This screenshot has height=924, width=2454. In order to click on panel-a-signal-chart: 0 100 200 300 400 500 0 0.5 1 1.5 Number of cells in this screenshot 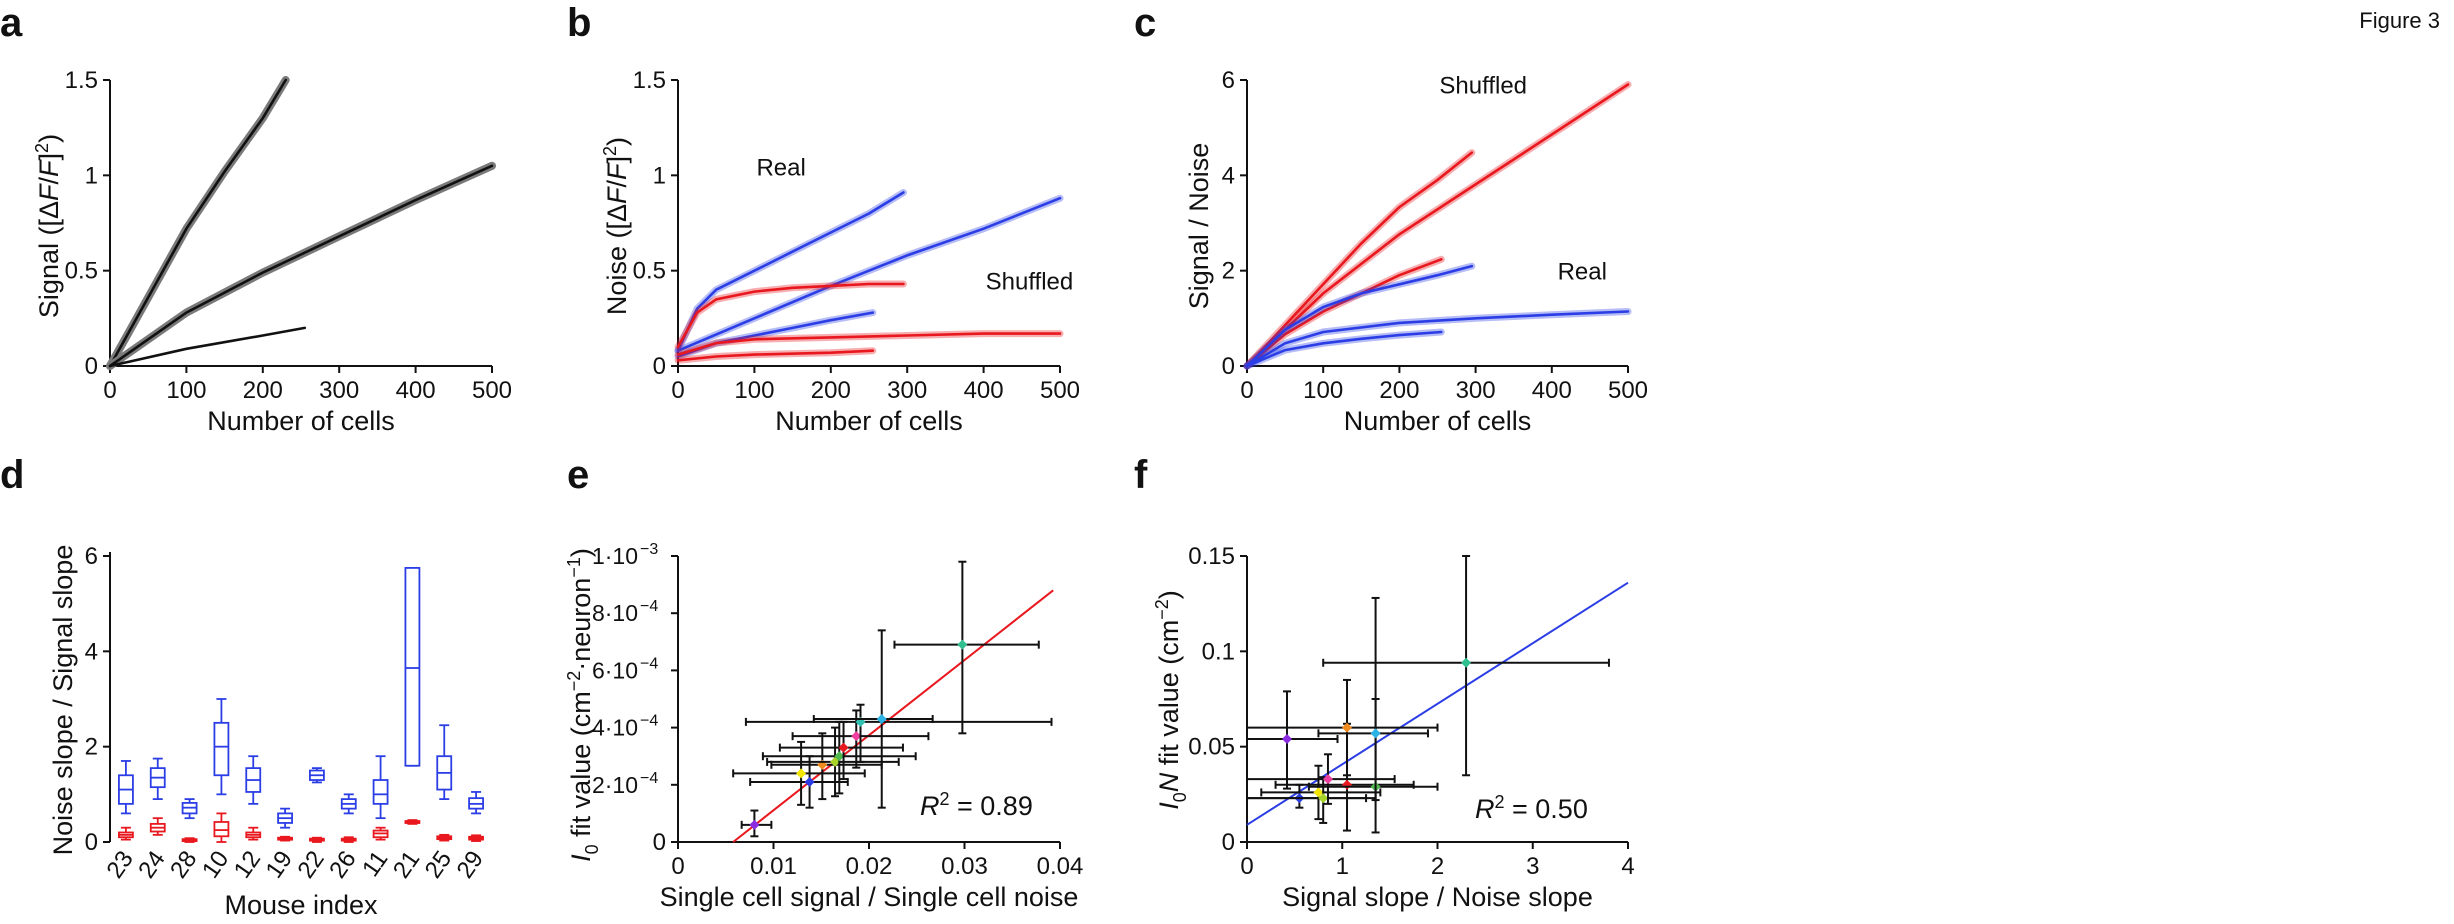, I will do `click(288, 251)`.